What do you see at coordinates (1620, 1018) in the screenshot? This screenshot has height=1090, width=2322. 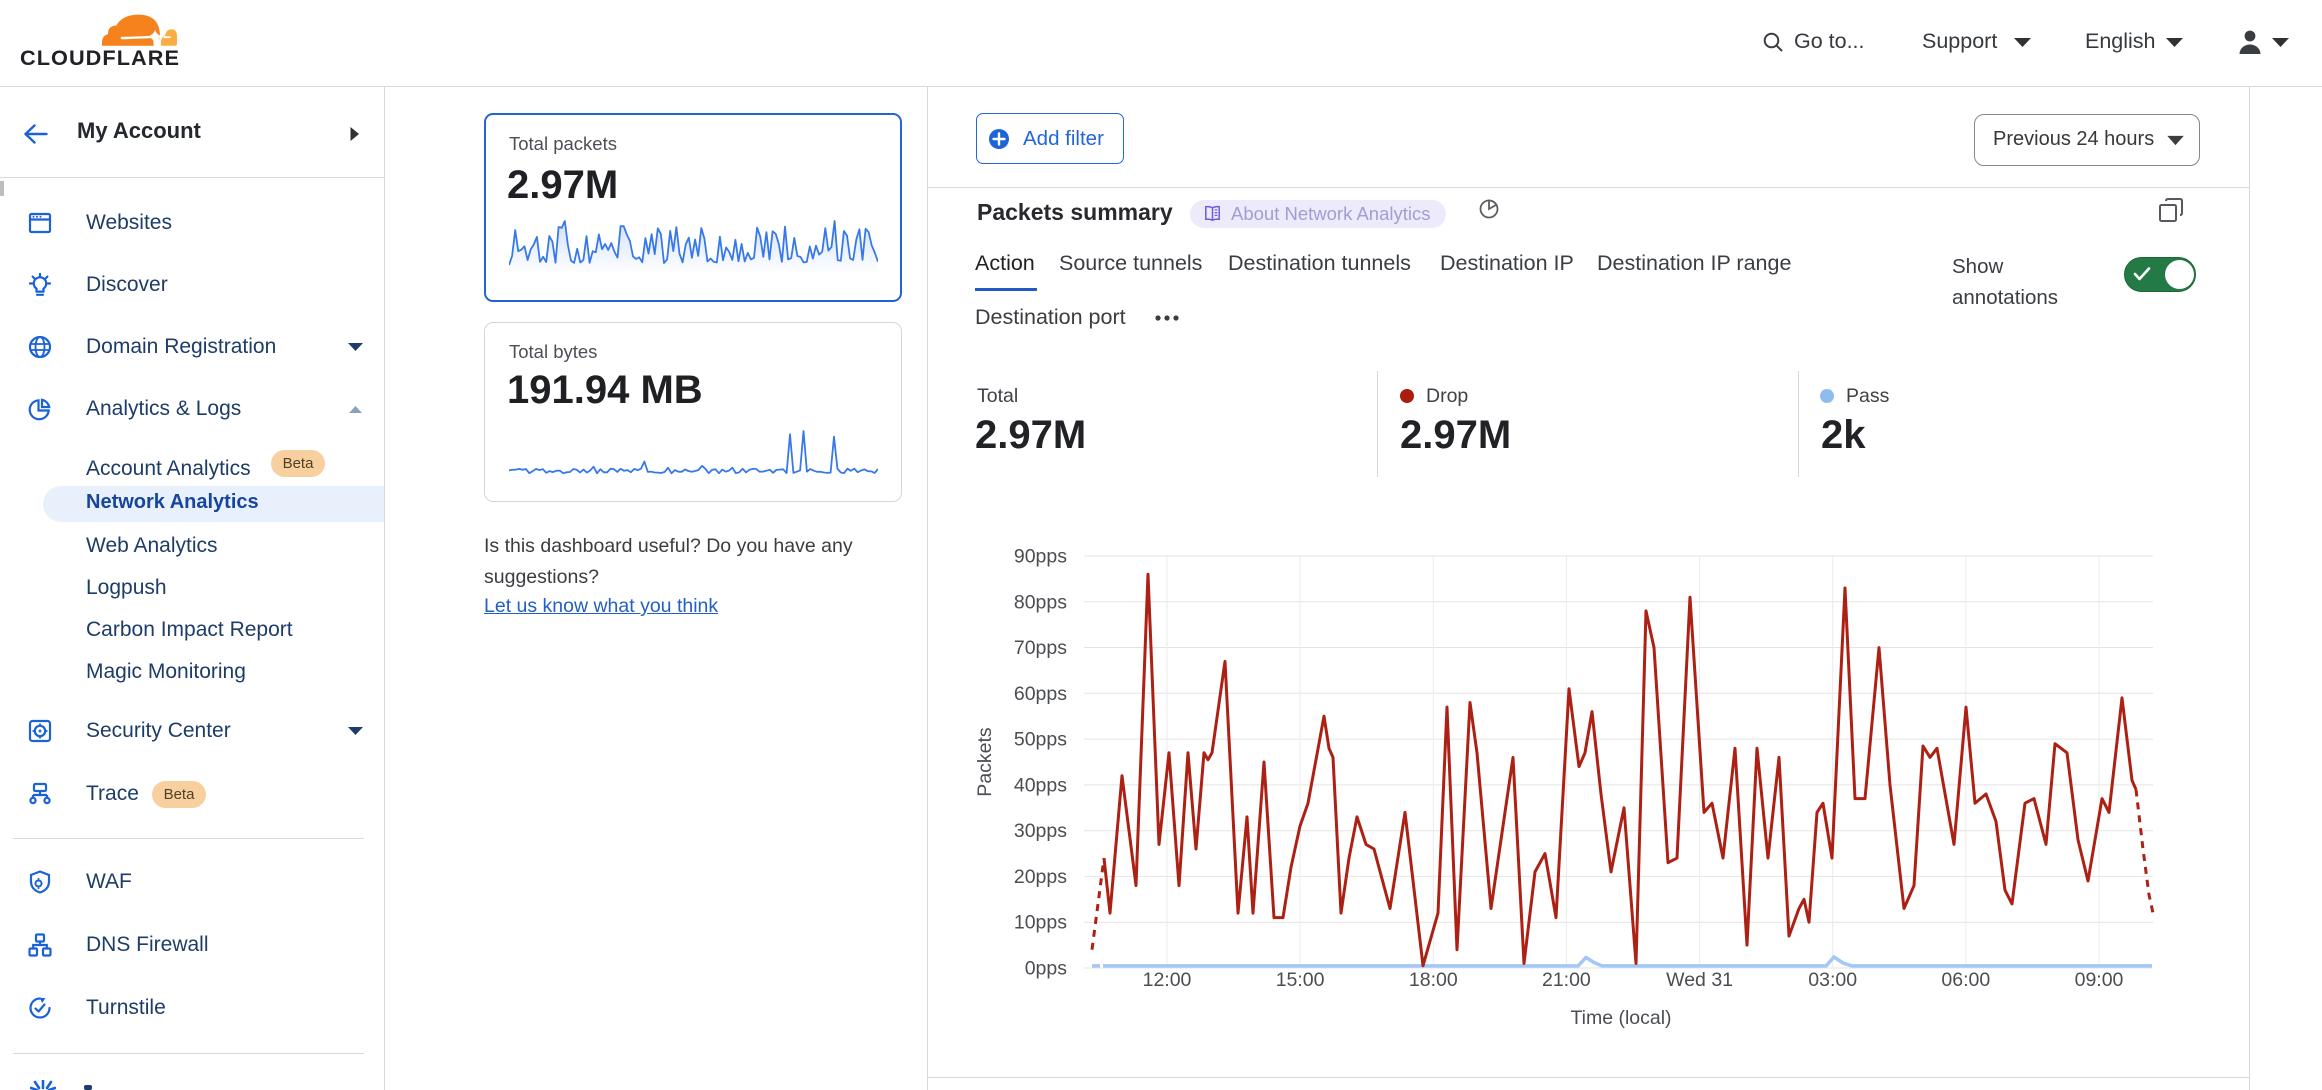 I see `svg-text: Time (local)` at bounding box center [1620, 1018].